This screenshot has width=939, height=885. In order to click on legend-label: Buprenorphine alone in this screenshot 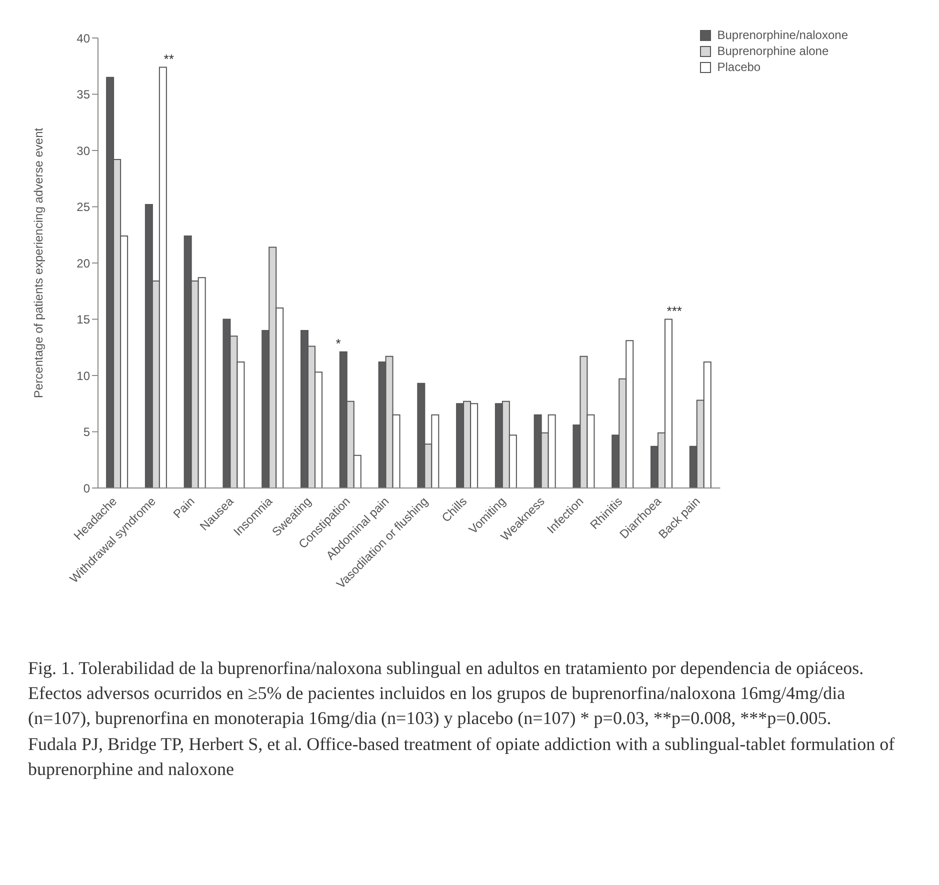, I will do `click(773, 51)`.